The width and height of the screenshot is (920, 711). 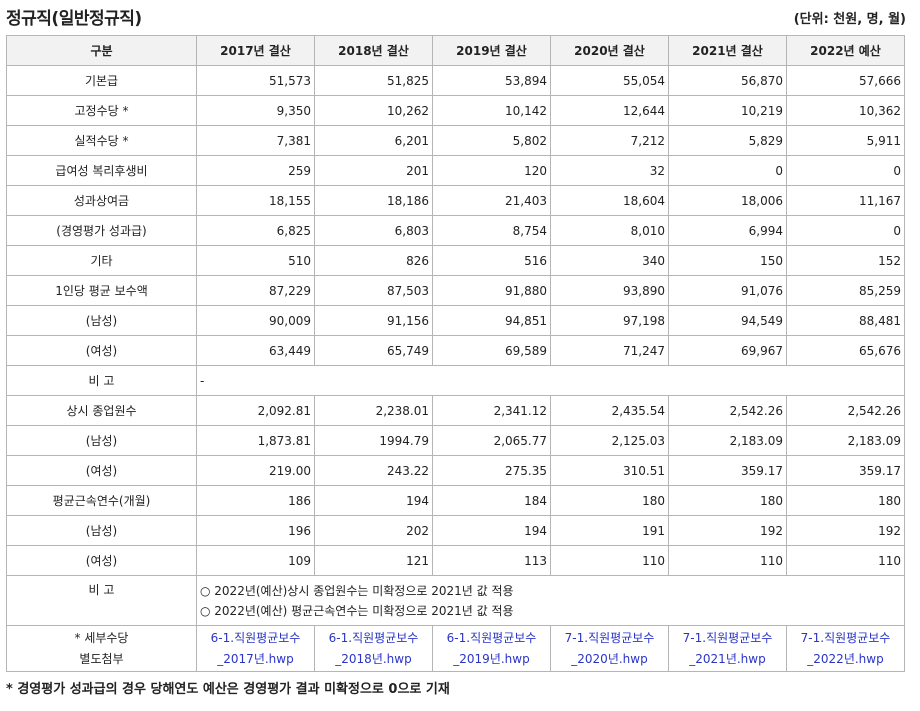 I want to click on row-label: (남성), so click(x=101, y=530).